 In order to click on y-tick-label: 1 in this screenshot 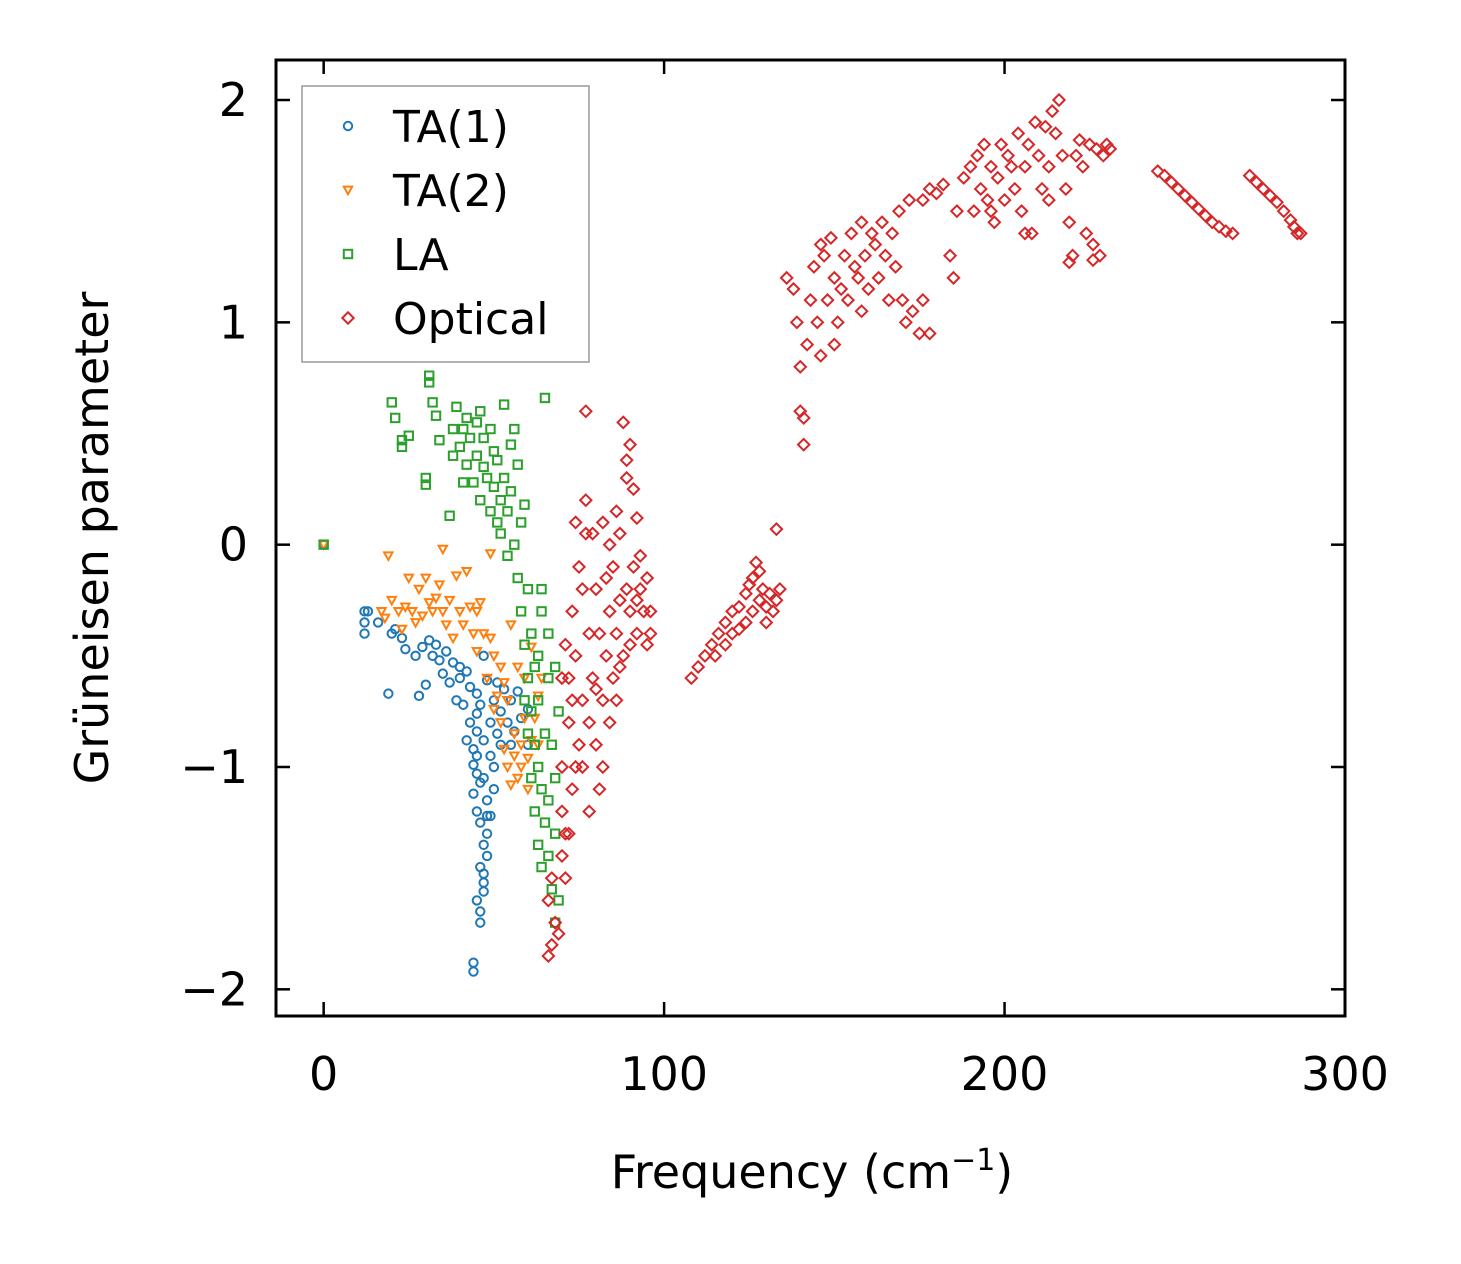, I will do `click(233, 322)`.